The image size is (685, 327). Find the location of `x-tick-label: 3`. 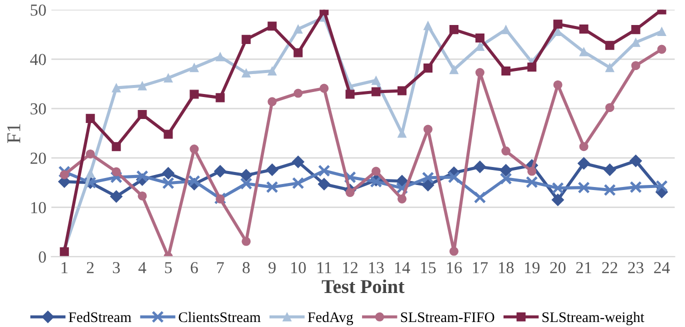

x-tick-label: 3 is located at coordinates (116, 268).